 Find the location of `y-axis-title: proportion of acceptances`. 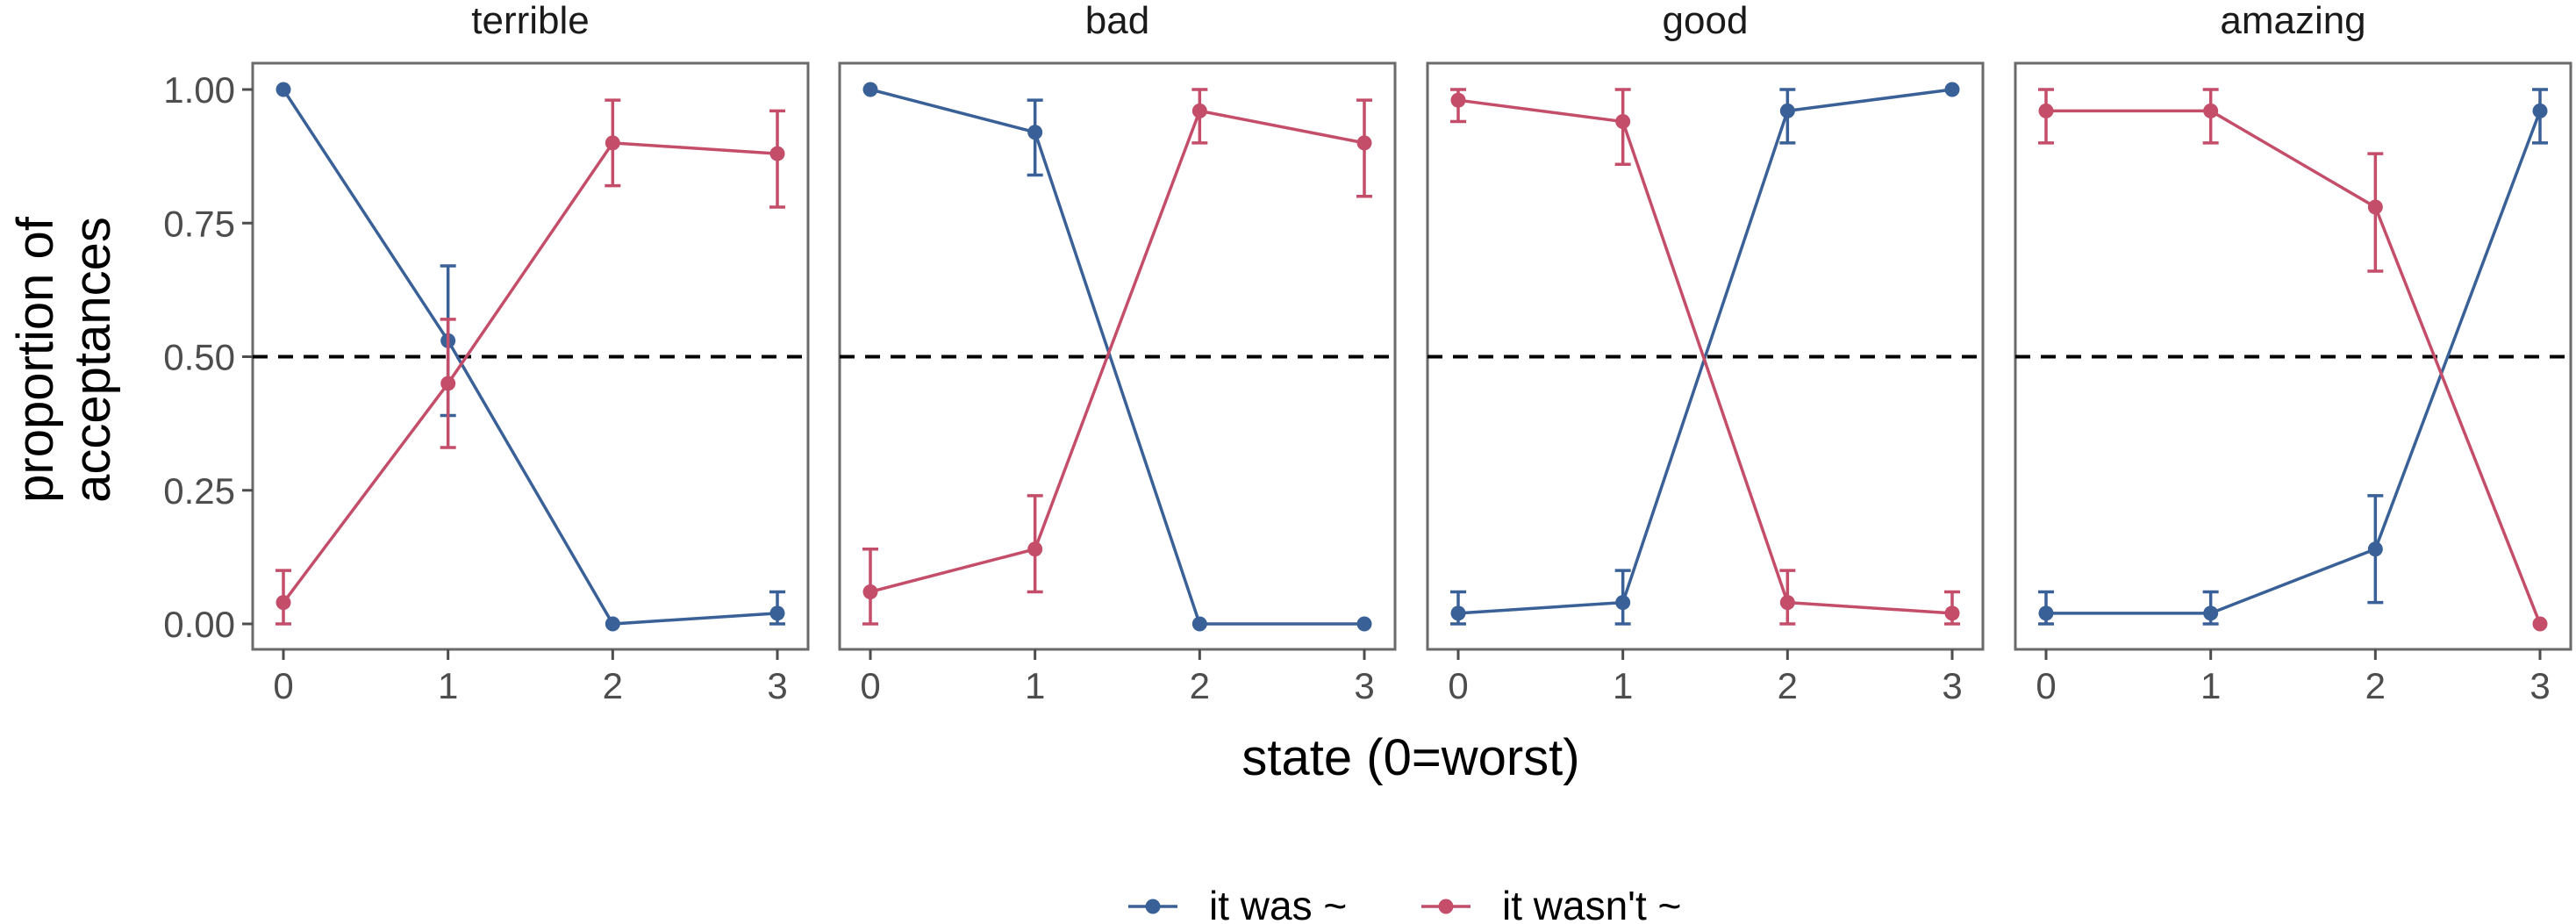

y-axis-title: proportion of acceptances is located at coordinates (64, 359).